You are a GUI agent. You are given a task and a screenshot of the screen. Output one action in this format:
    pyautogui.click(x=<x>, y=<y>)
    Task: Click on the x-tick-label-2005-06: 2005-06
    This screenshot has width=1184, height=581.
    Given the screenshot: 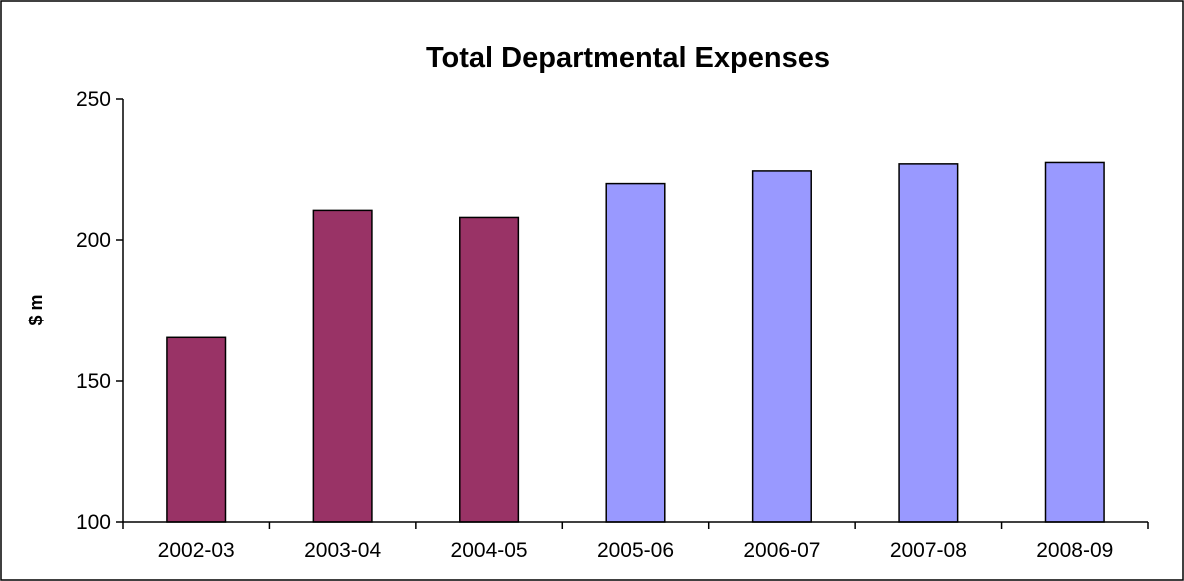 What is the action you would take?
    pyautogui.click(x=635, y=550)
    